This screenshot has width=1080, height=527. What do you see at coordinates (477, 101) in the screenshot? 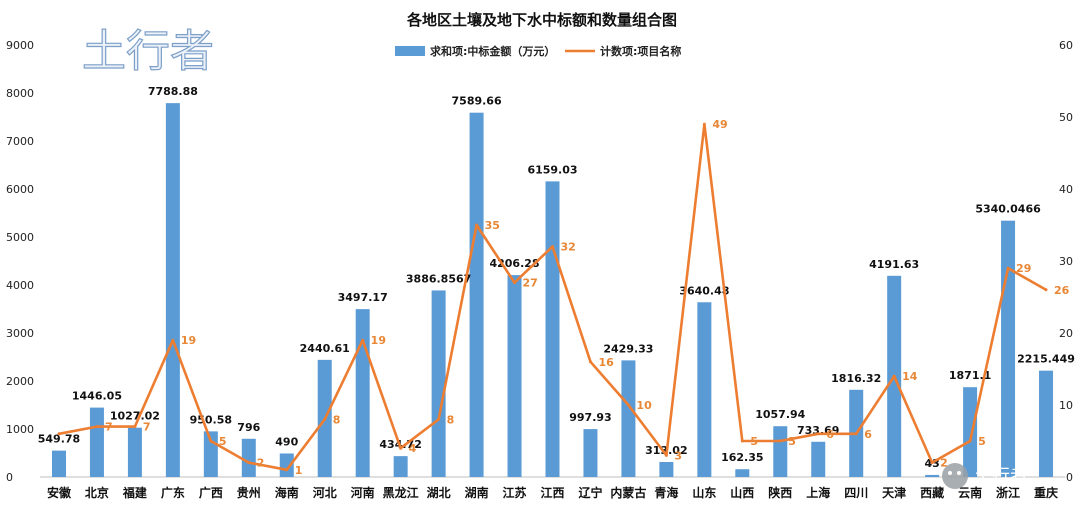
I see `bar-value-label: 7589.66` at bounding box center [477, 101].